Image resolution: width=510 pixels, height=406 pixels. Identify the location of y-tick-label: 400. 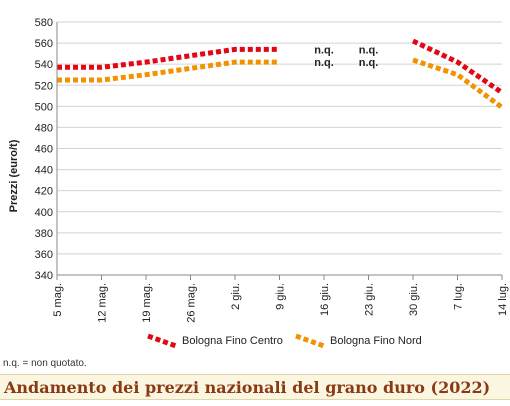
(44, 213).